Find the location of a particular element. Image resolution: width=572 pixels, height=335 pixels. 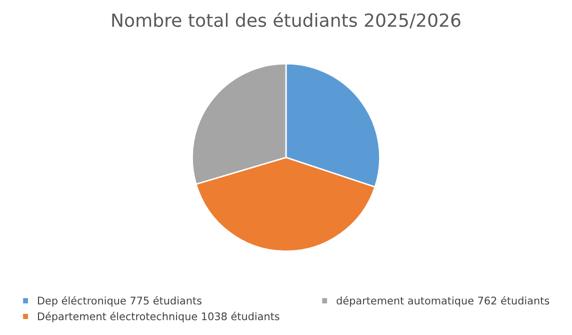

legend-label: Dep éléctronique 775 étudiants is located at coordinates (120, 301).